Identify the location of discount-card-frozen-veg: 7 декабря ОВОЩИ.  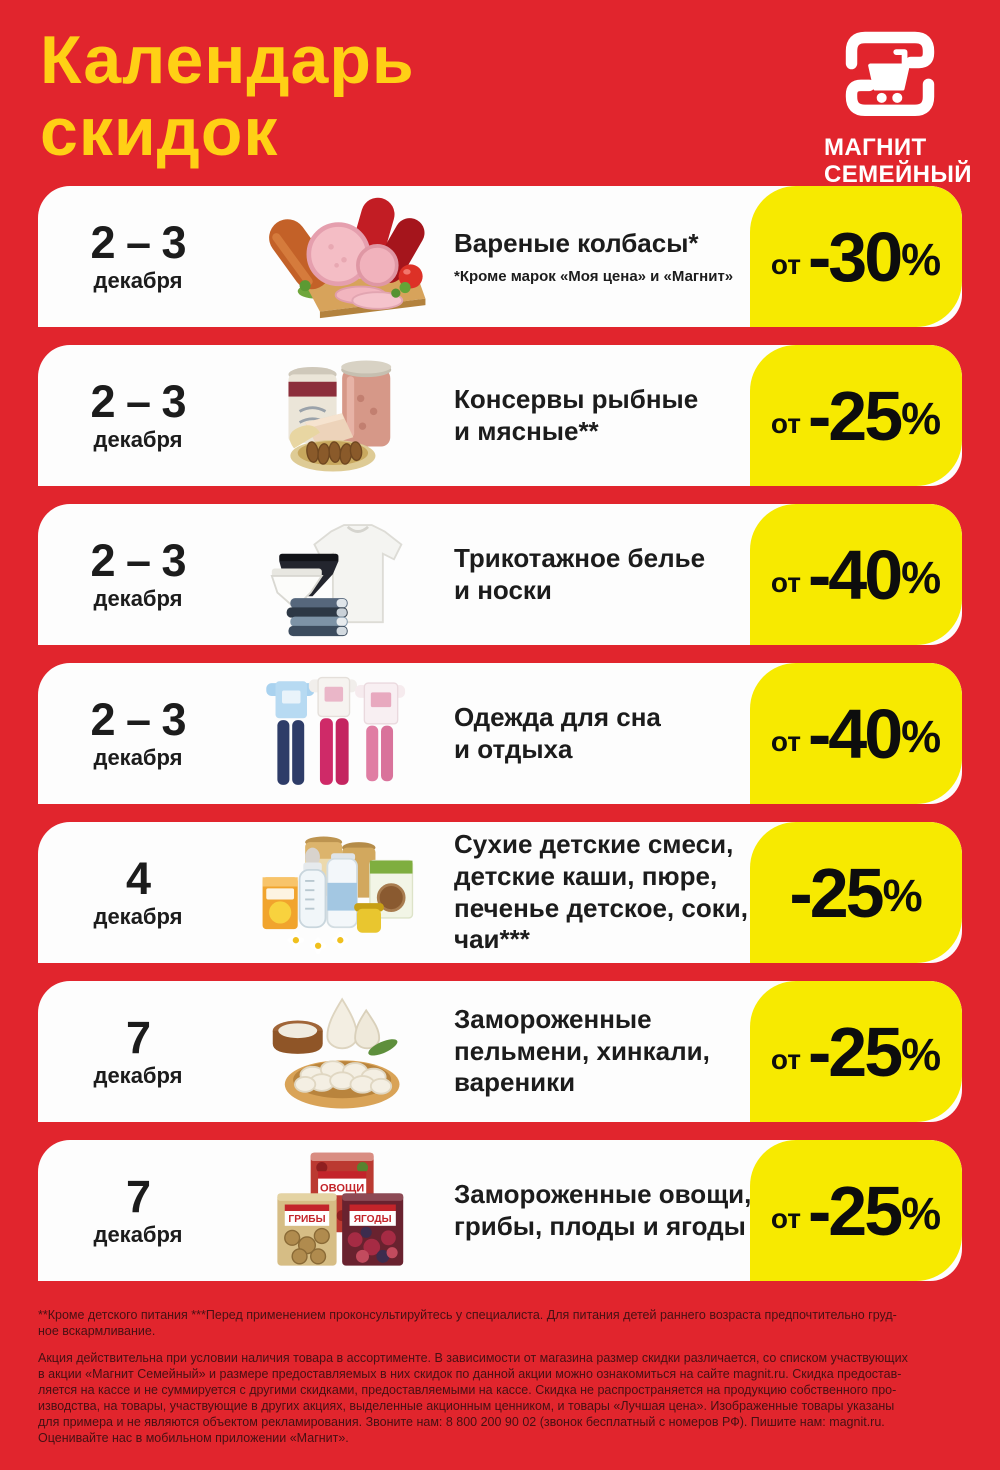
(500, 1210).